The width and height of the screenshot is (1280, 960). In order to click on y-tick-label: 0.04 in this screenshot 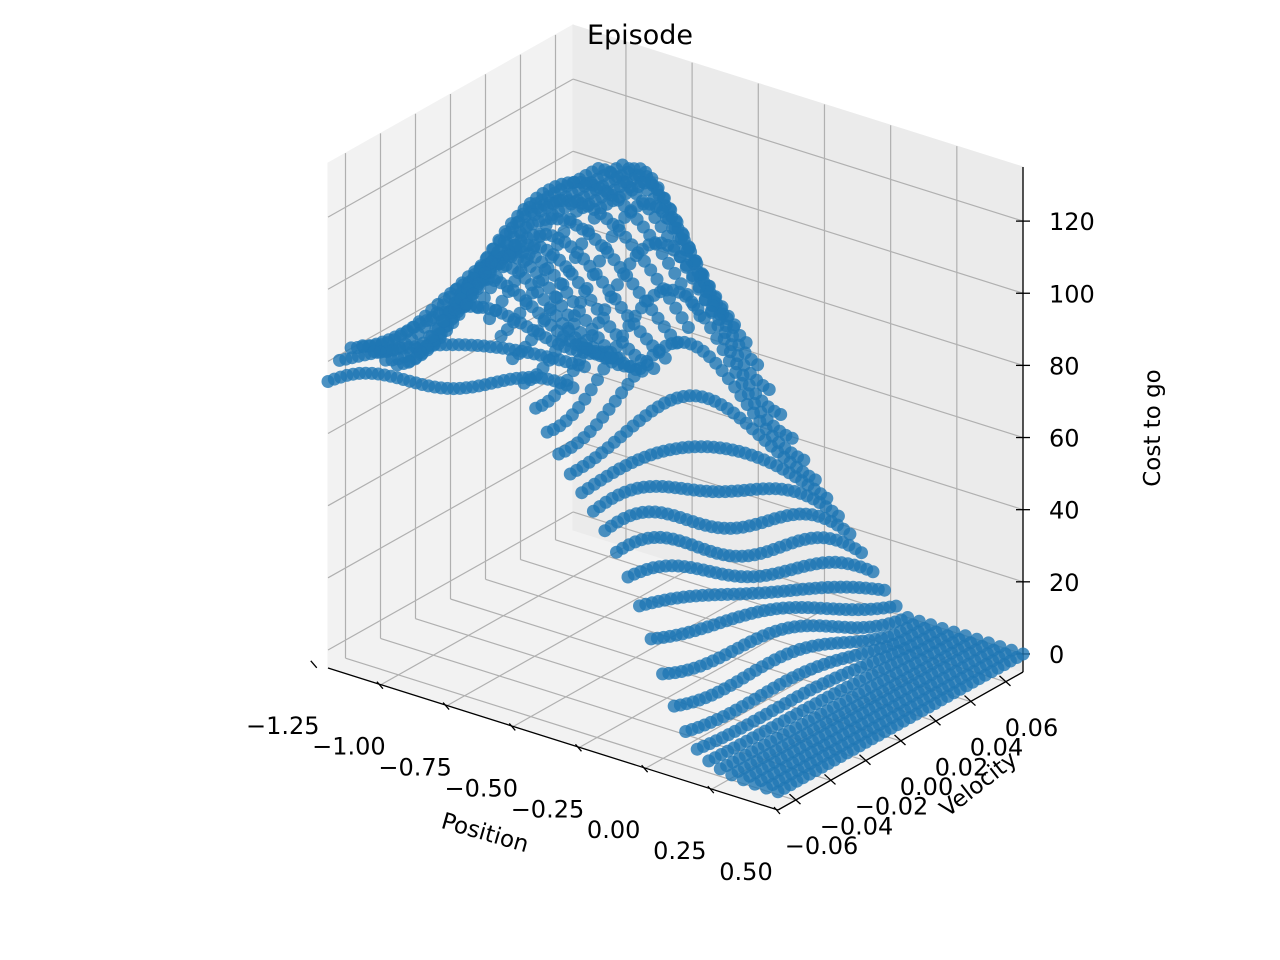, I will do `click(996, 748)`.